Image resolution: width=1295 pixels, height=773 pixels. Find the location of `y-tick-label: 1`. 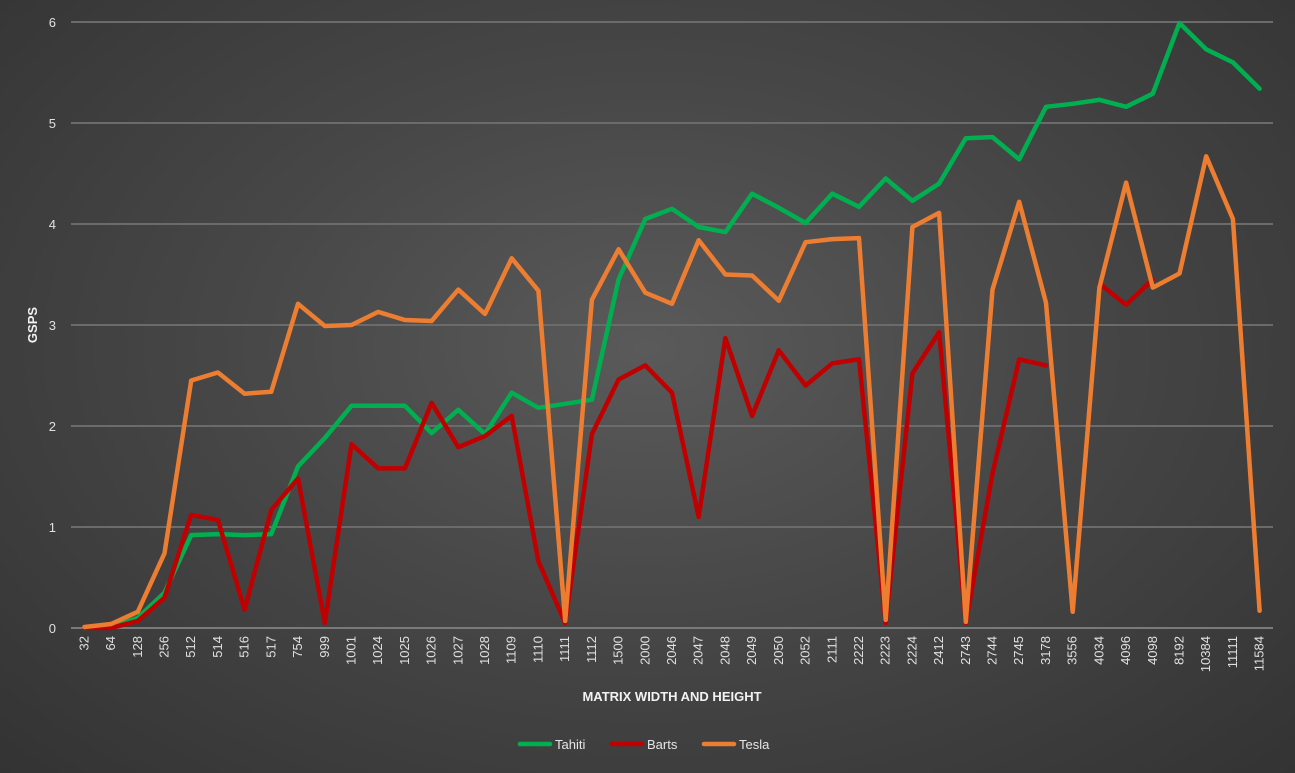

y-tick-label: 1 is located at coordinates (52, 527).